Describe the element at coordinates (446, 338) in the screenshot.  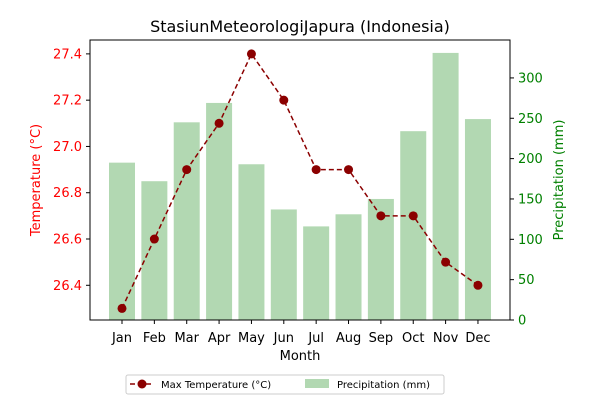
I see `x-tick-label: Nov` at that location.